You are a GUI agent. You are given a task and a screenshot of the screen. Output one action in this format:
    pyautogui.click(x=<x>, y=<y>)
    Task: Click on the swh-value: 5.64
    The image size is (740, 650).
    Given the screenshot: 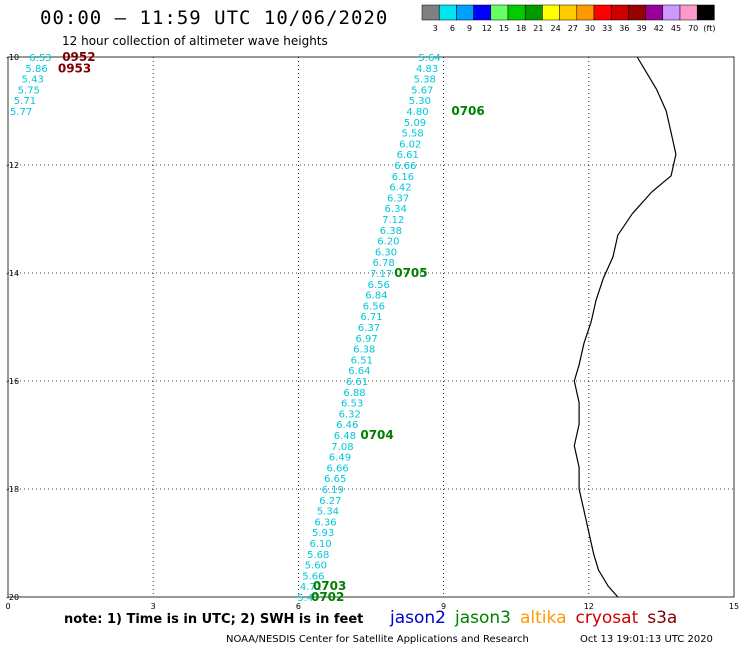 What is the action you would take?
    pyautogui.click(x=429, y=58)
    